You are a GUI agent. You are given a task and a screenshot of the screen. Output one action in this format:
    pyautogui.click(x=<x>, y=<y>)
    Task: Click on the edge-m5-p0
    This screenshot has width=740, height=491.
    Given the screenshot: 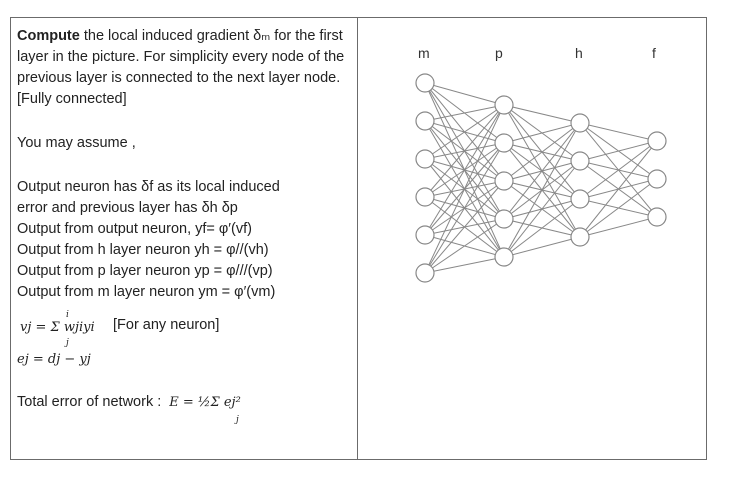 What is the action you would take?
    pyautogui.click(x=464, y=189)
    